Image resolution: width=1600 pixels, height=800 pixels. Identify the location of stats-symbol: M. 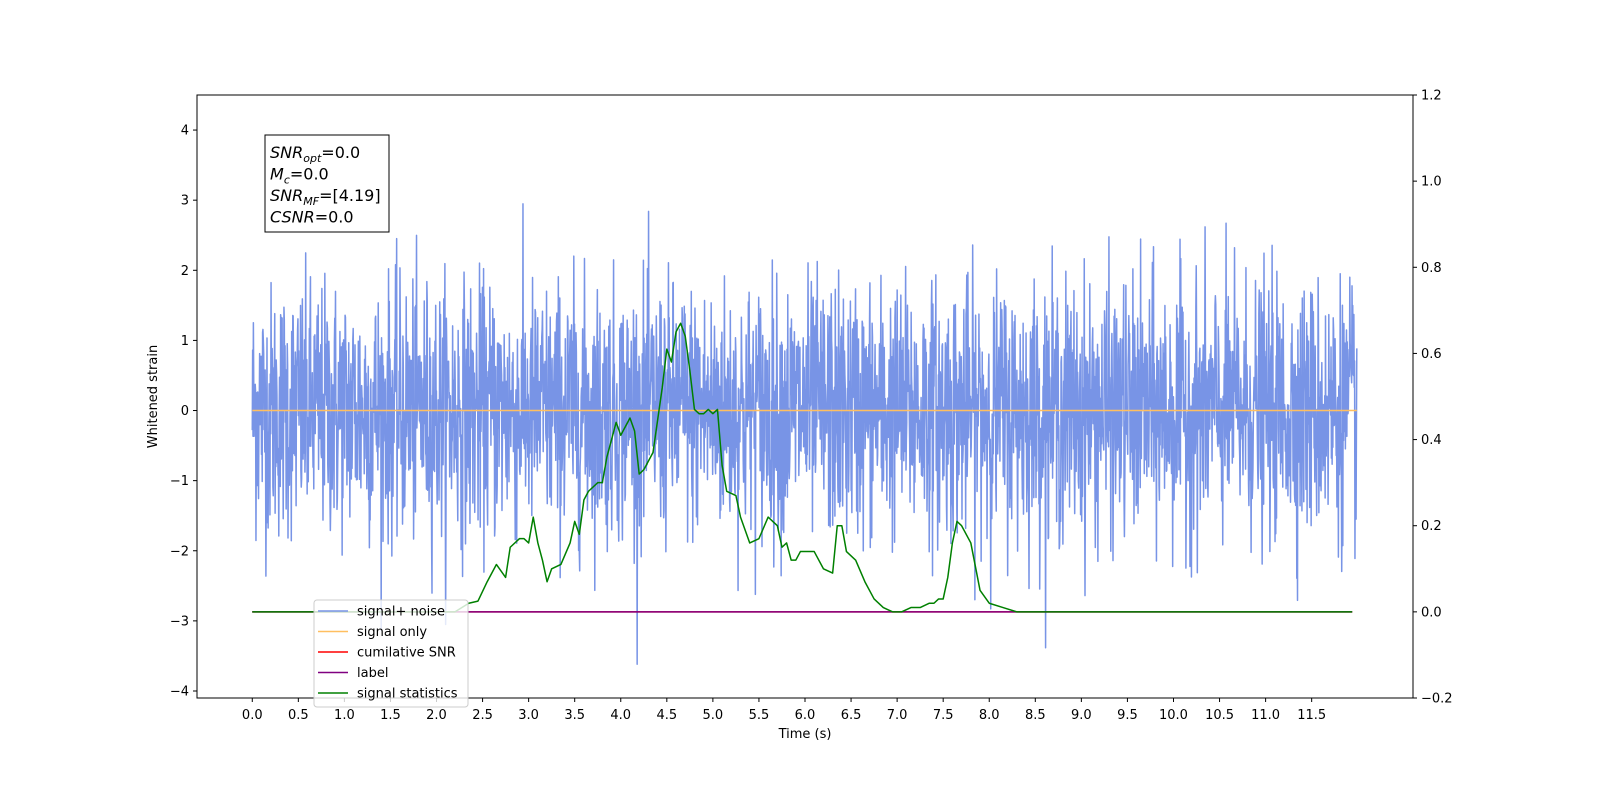
(277, 174).